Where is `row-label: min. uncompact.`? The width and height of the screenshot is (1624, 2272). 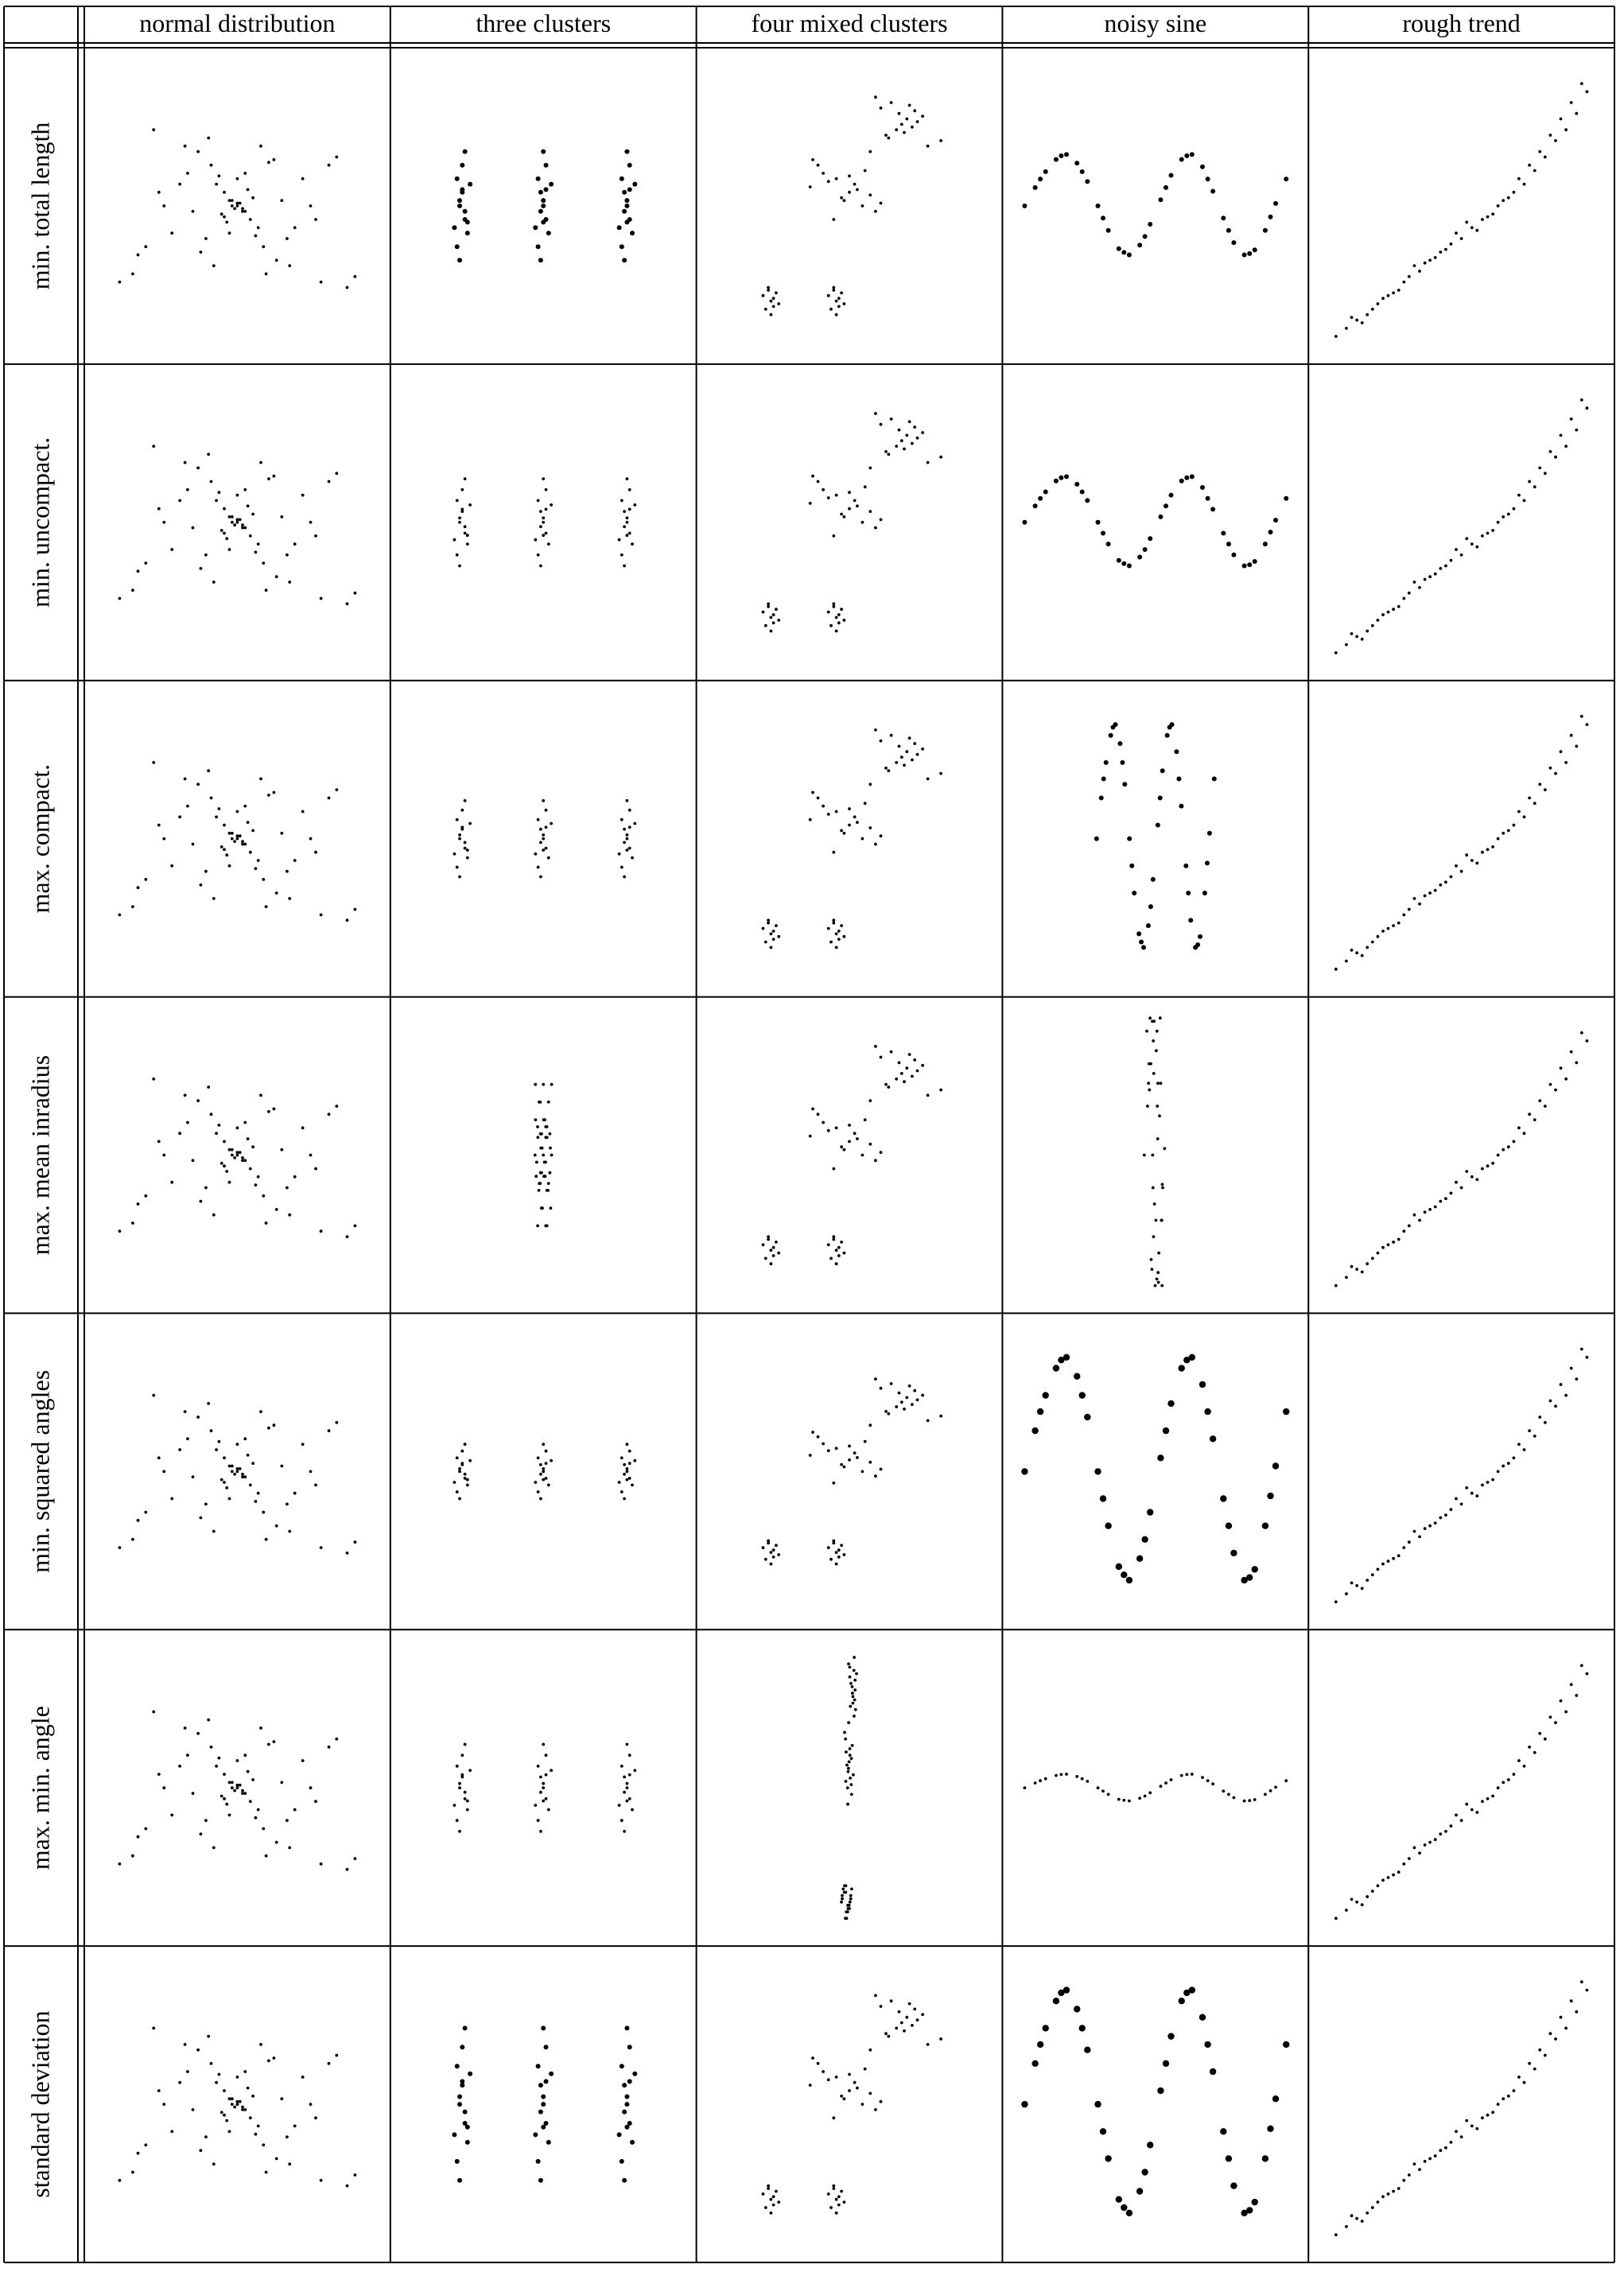 row-label: min. uncompact. is located at coordinates (40, 522).